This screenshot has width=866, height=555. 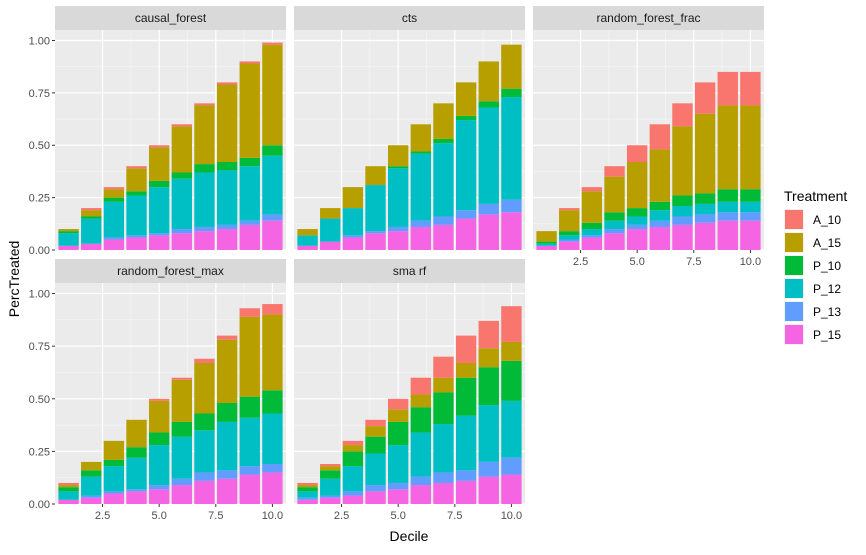 What do you see at coordinates (815, 196) in the screenshot?
I see `legend-title: Treatment` at bounding box center [815, 196].